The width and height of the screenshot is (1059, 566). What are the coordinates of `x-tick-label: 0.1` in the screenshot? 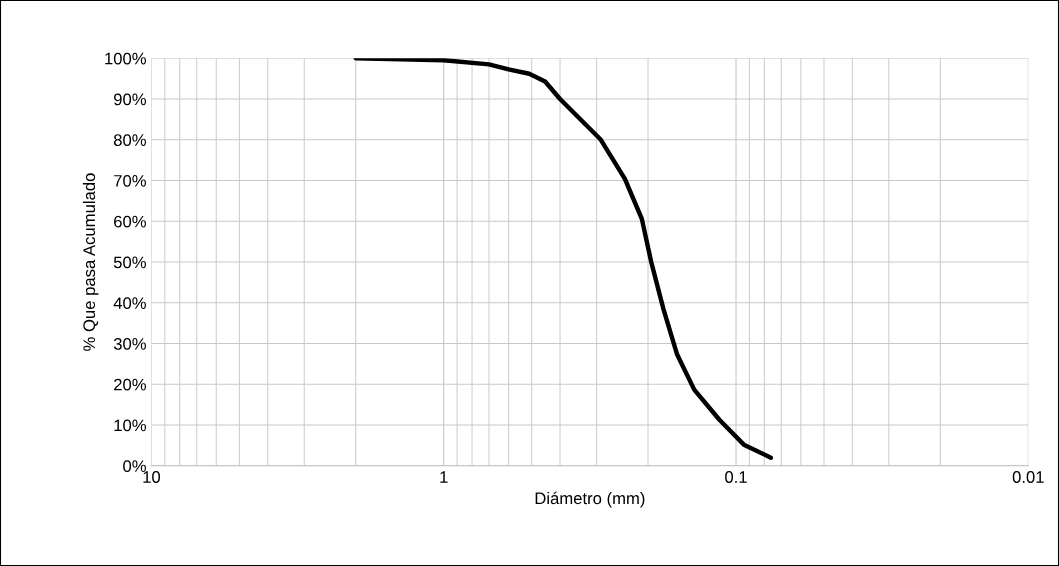 It's located at (736, 477).